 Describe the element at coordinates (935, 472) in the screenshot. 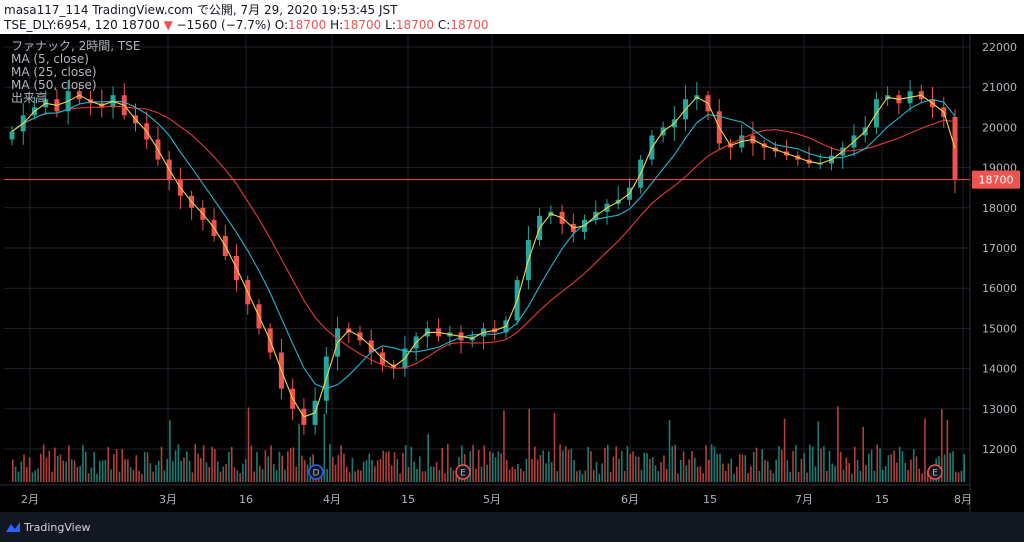

I see `event-marker` at that location.